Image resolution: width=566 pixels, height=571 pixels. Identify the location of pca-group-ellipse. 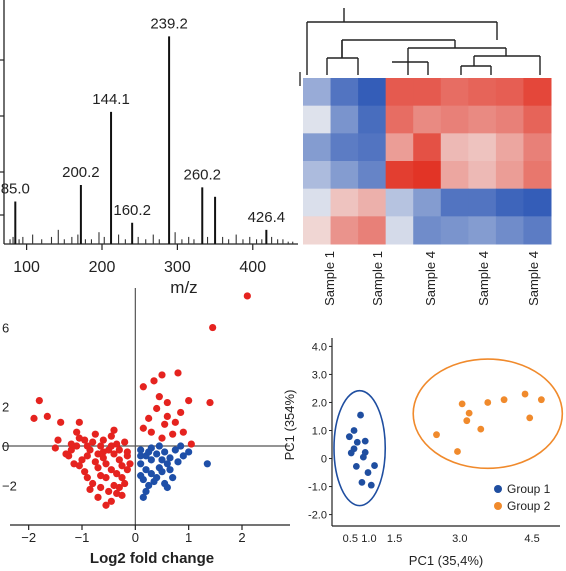
(488, 414).